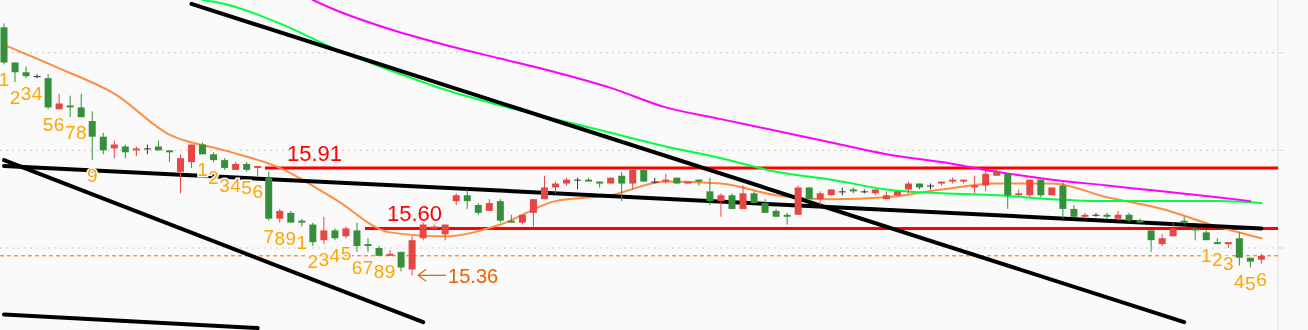  I want to click on ref-line-label: 15.60, so click(415, 214).